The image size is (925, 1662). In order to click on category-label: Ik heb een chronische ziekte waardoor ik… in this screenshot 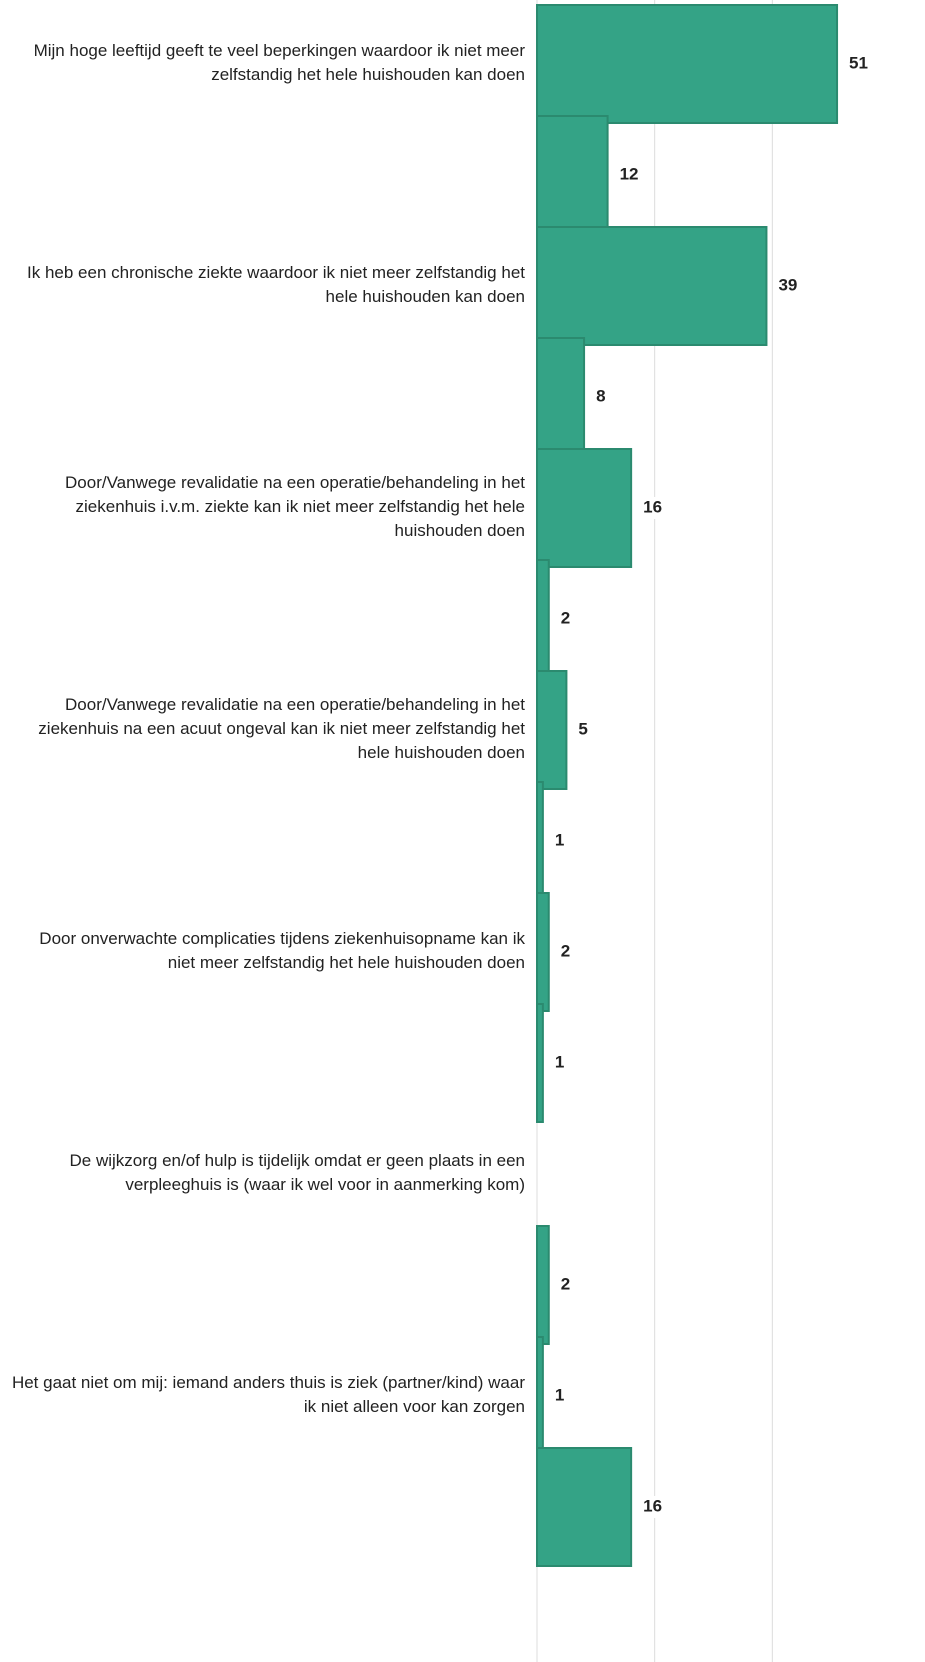, I will do `click(276, 284)`.